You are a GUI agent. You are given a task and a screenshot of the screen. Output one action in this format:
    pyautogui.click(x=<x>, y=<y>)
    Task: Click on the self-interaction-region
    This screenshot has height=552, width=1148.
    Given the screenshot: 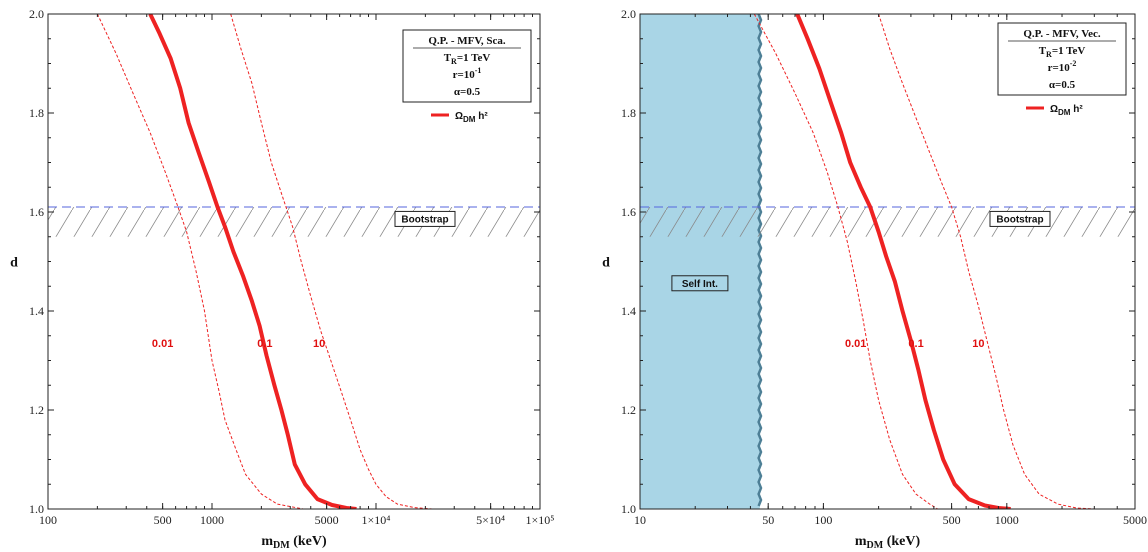 What is the action you would take?
    pyautogui.click(x=700, y=261)
    